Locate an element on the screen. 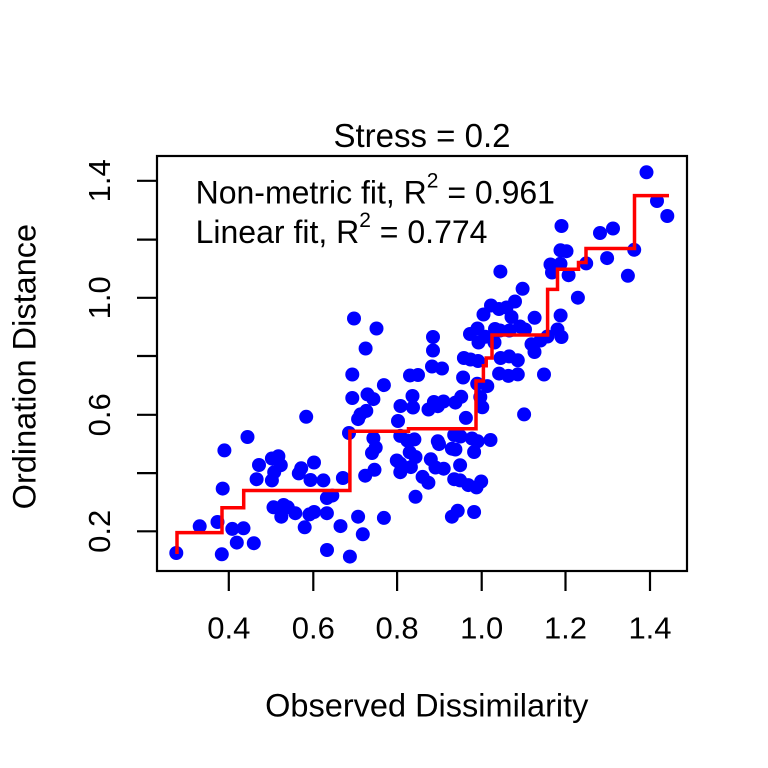 The height and width of the screenshot is (768, 768). svg-text: Stress = 0.2 is located at coordinates (421, 135).